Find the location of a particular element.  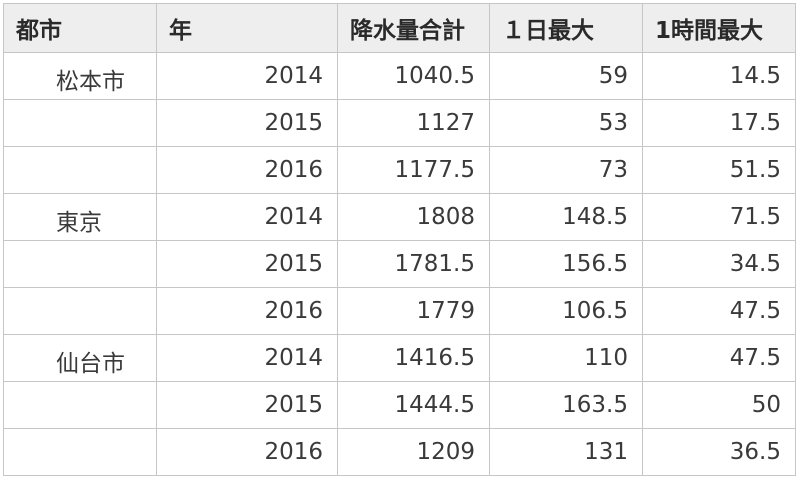

header-total-precipitation: 降水量合計 is located at coordinates (413, 28).